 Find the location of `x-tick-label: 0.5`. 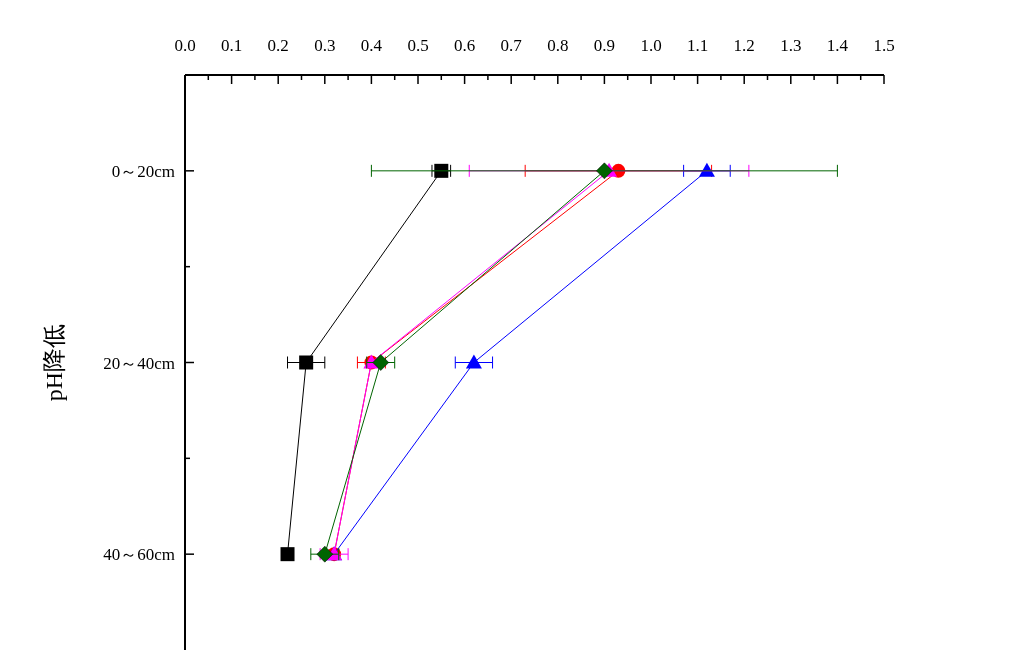

x-tick-label: 0.5 is located at coordinates (418, 45).